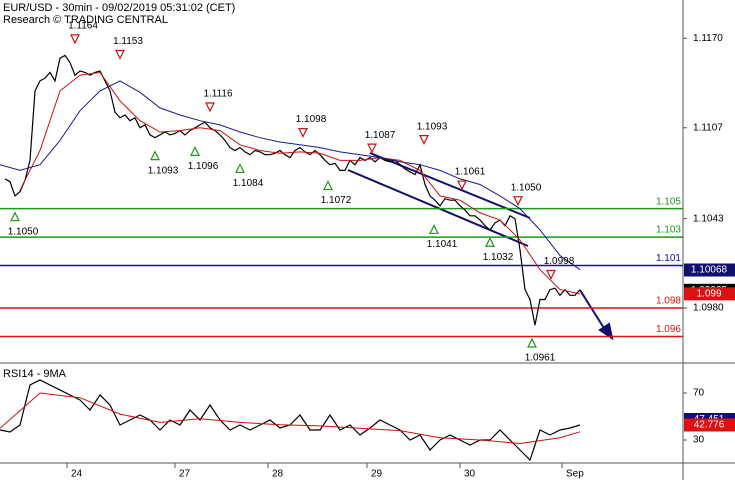 The image size is (735, 480). I want to click on level-label: 1.096, so click(668, 329).